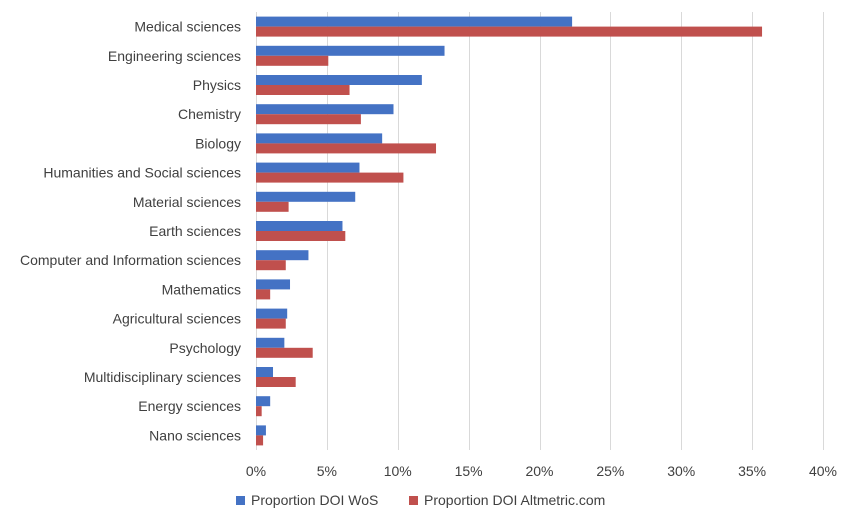  Describe the element at coordinates (218, 143) in the screenshot. I see `category-label: Biology` at that location.